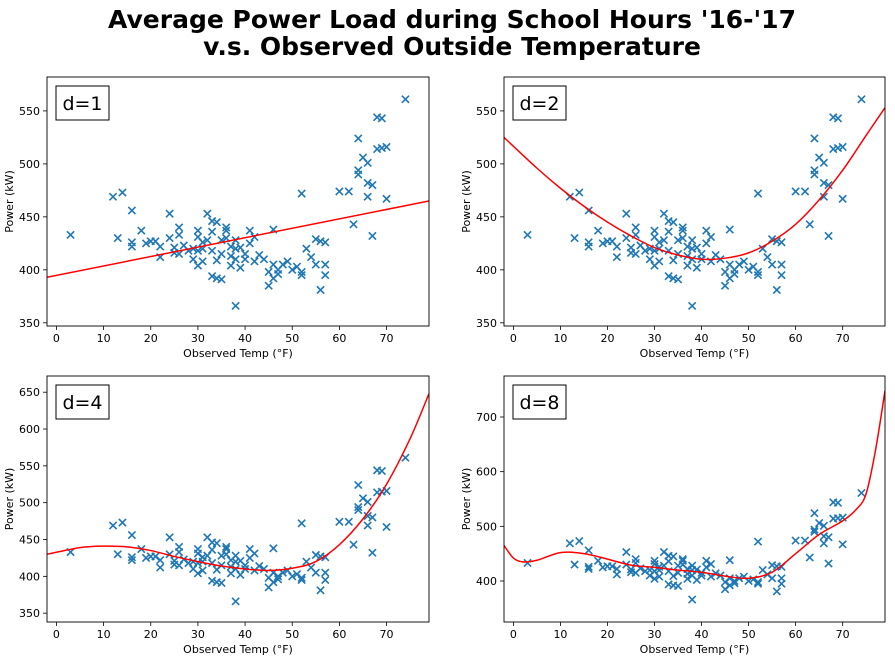  Describe the element at coordinates (238, 239) in the screenshot. I see `fit-curve` at that location.